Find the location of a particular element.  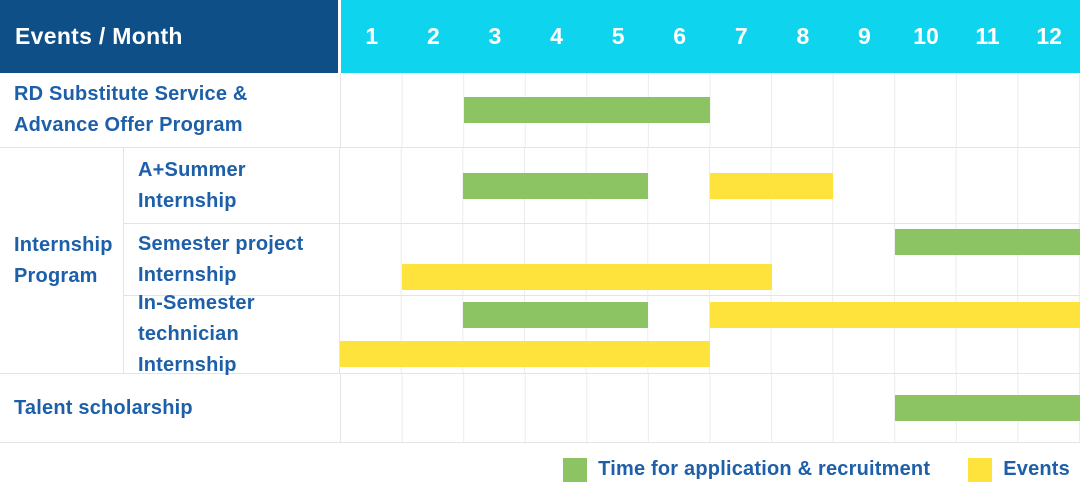

header-title: Events / Month is located at coordinates (170, 36).